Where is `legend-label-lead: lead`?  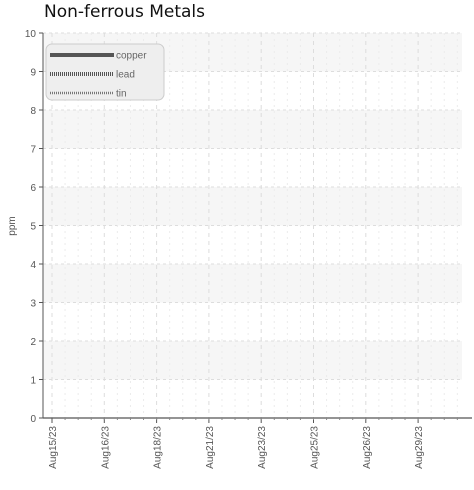 legend-label-lead: lead is located at coordinates (125, 75).